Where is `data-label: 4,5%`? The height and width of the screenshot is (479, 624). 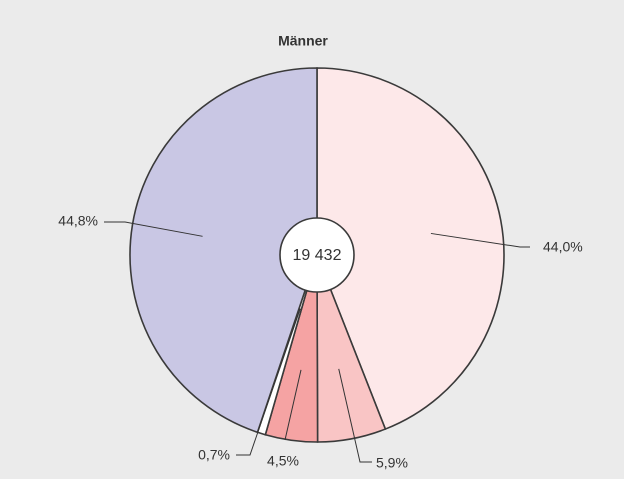
data-label: 4,5% is located at coordinates (283, 461).